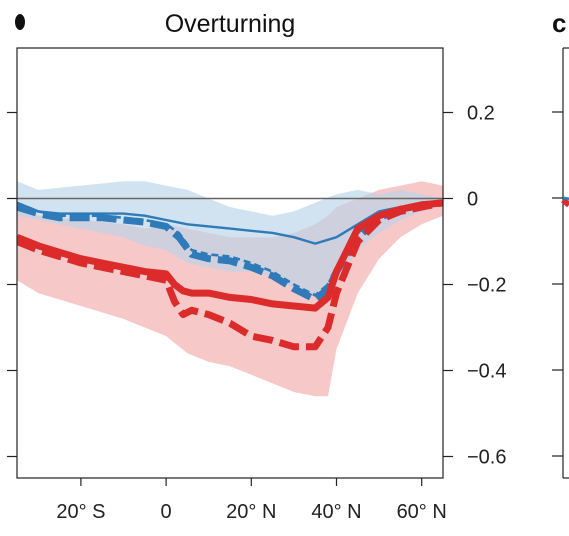 The image size is (569, 536). I want to click on chart-title: Overturning, so click(230, 24).